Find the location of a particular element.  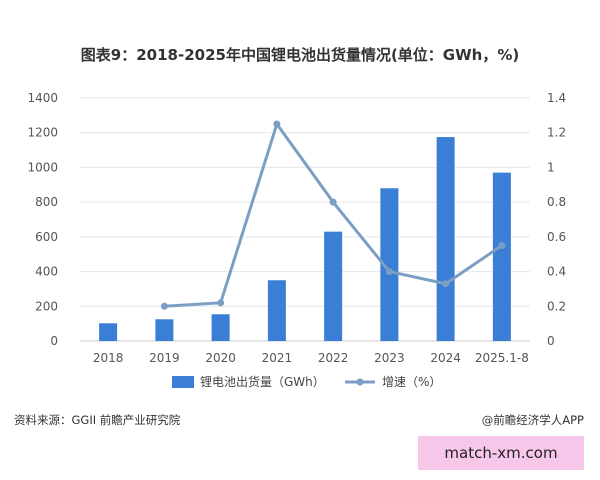

y-left-tick-label: 600 is located at coordinates (46, 237).